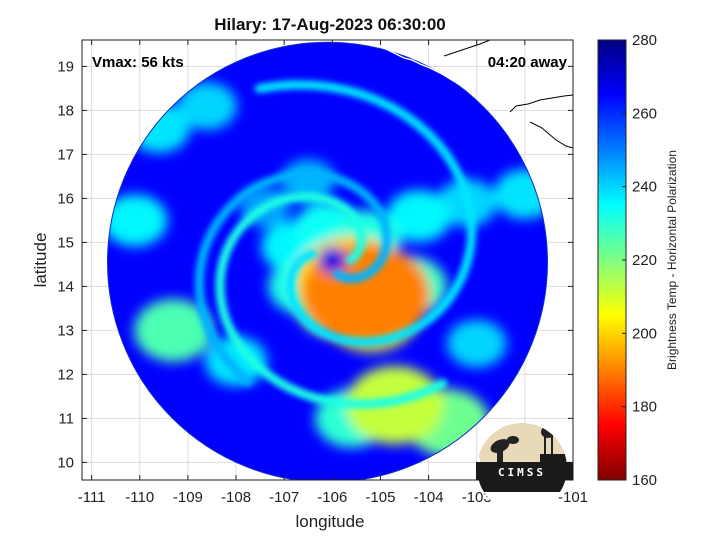  Describe the element at coordinates (472, 99) in the screenshot. I see `coastline` at that location.